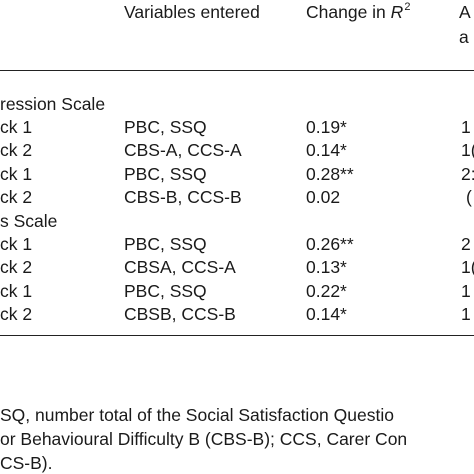 Image resolution: width=474 pixels, height=474 pixels. Describe the element at coordinates (469, 197) in the screenshot. I see `last-cell: (` at that location.